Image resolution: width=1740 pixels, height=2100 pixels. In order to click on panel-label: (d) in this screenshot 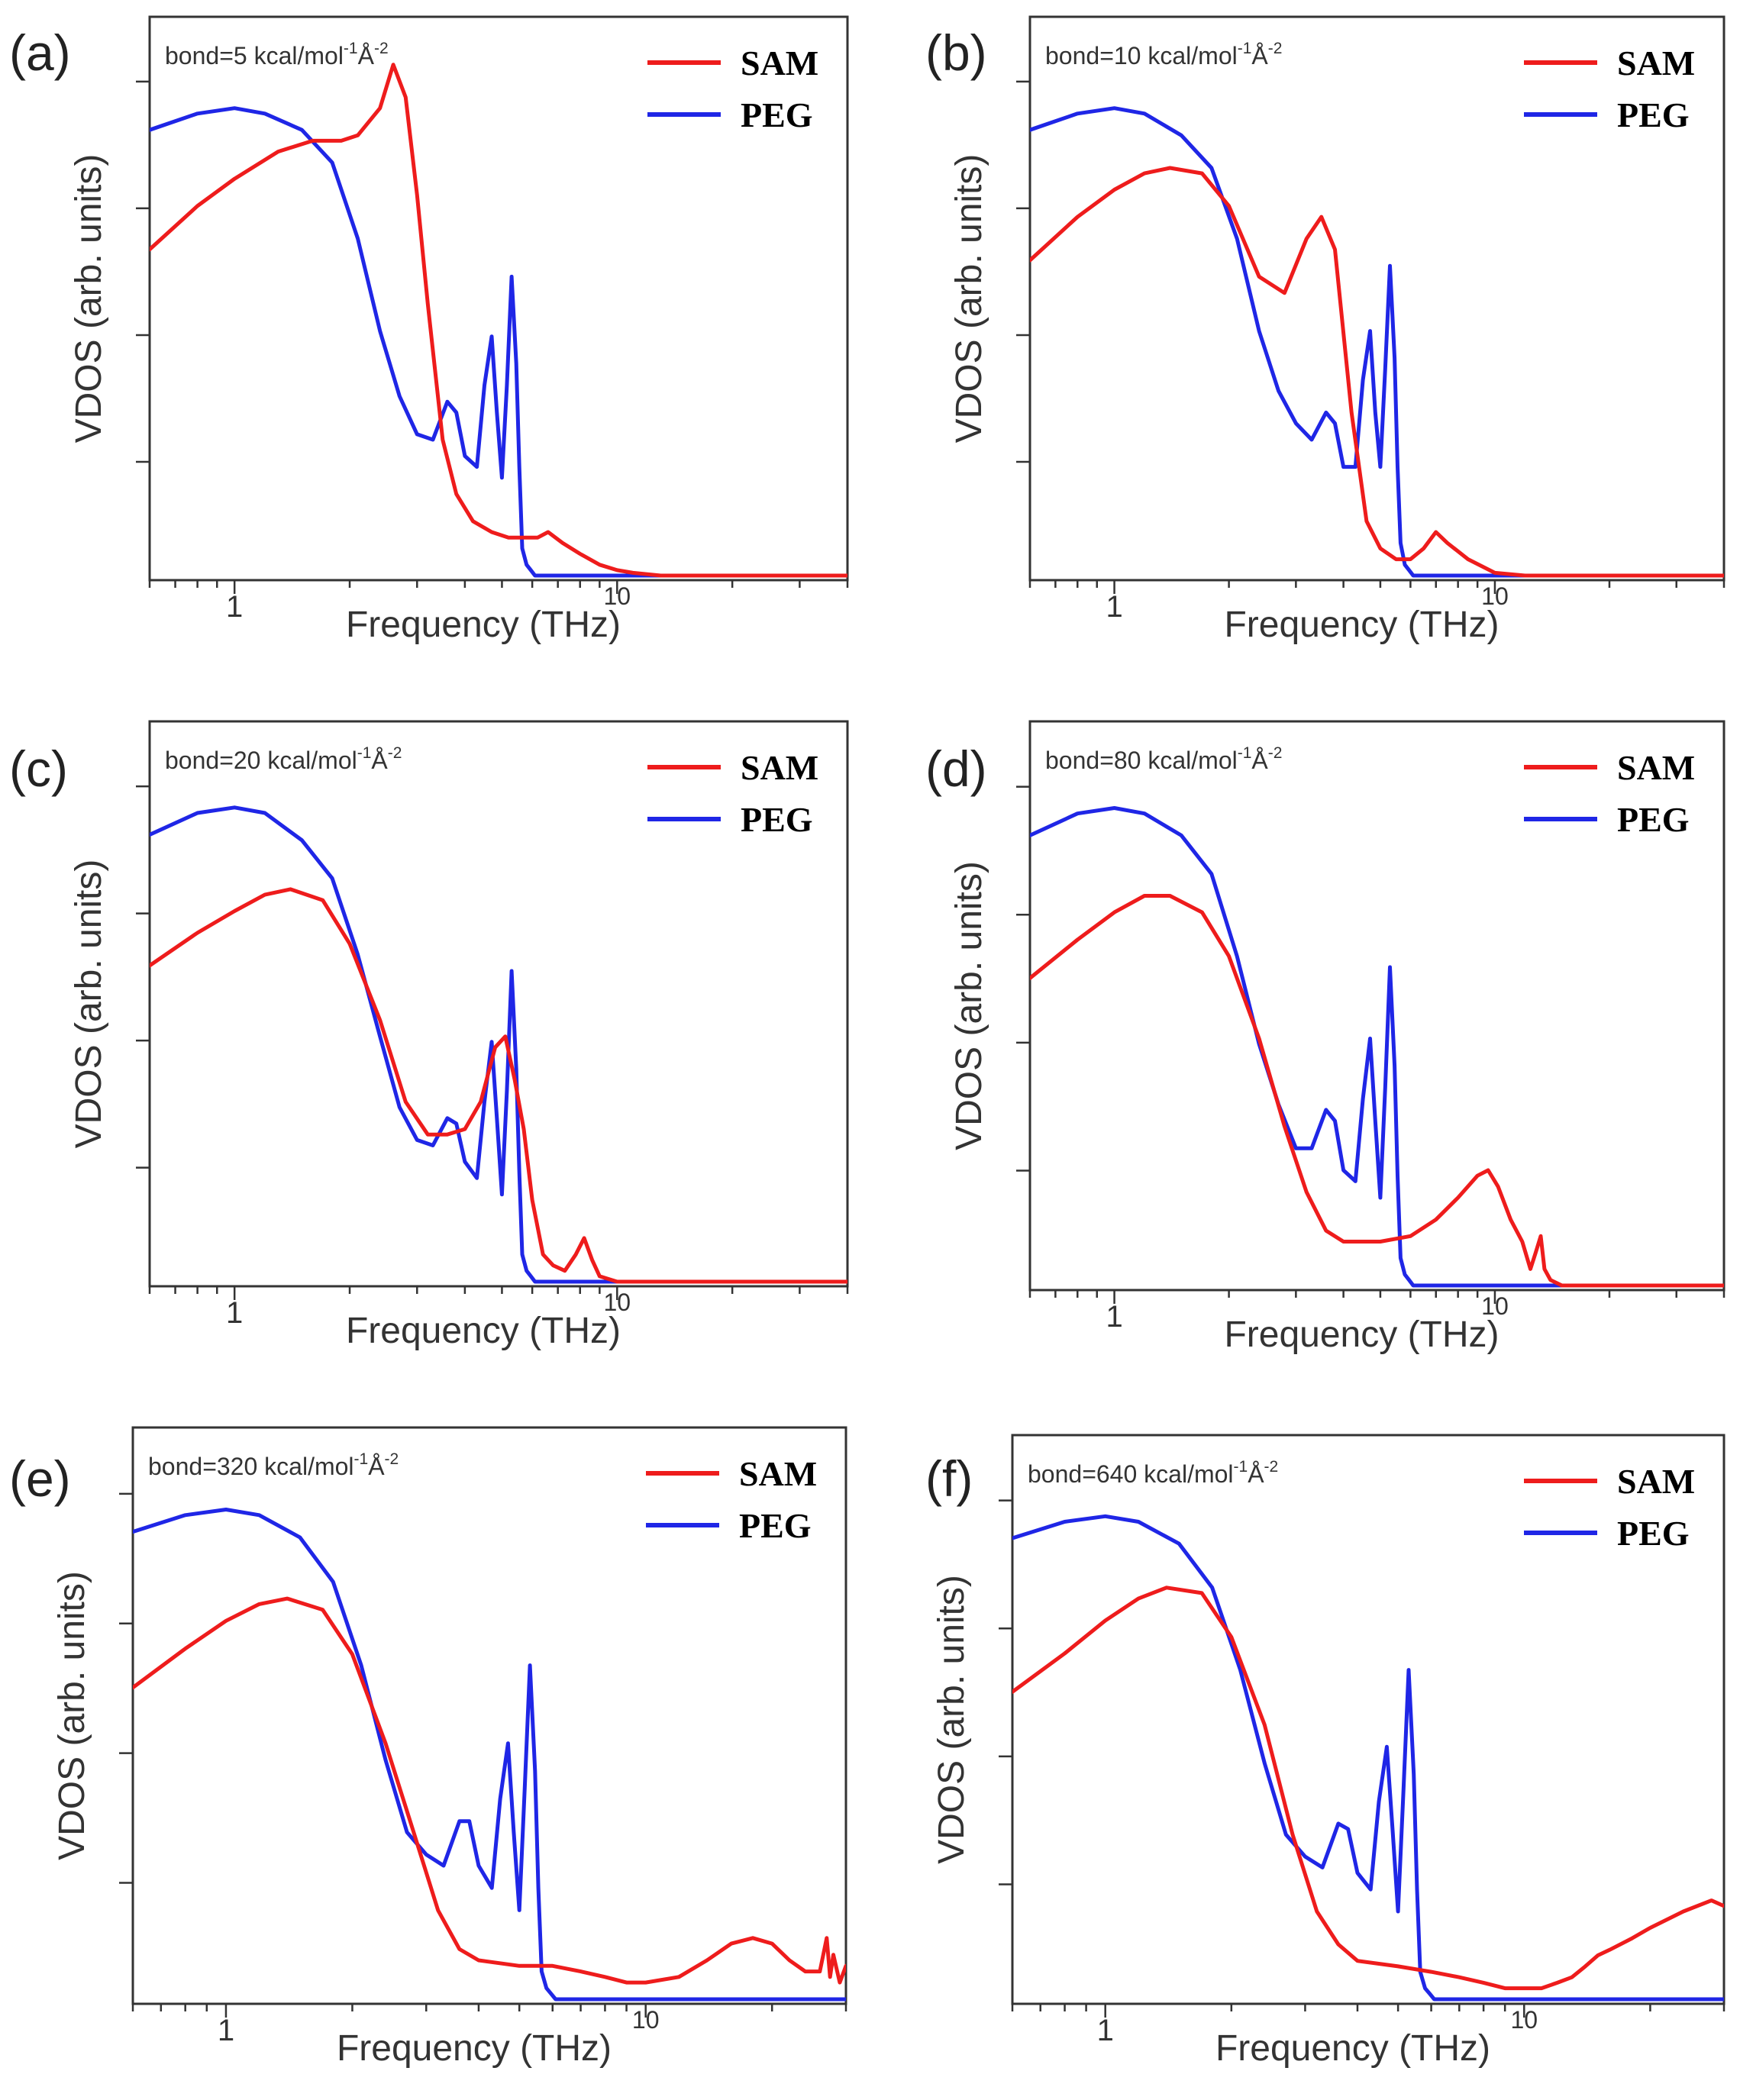, I will do `click(956, 769)`.